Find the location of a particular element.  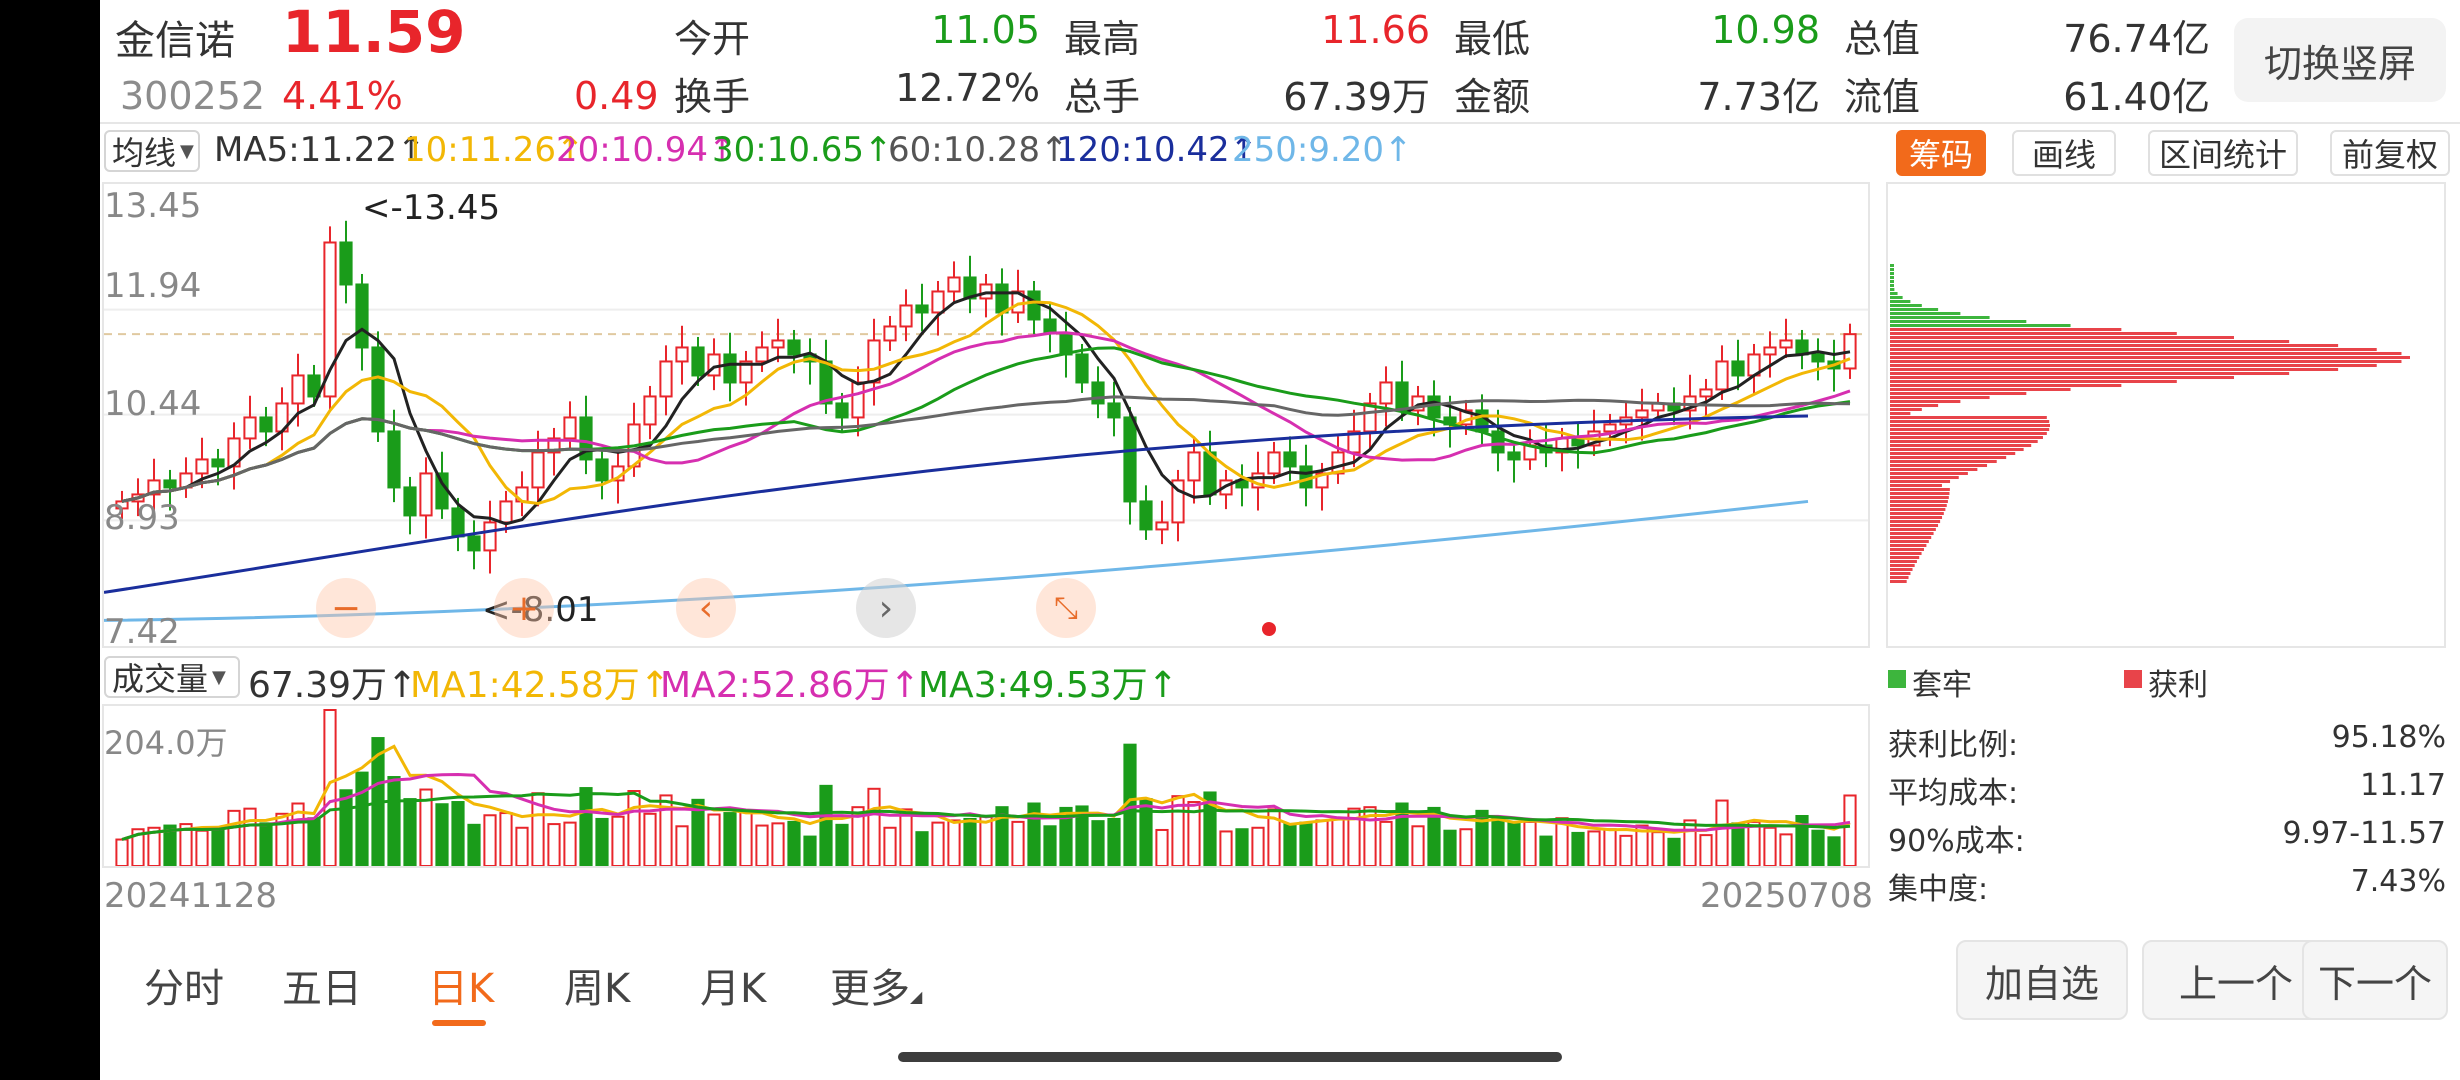

page-indicator-dot is located at coordinates (1269, 629).